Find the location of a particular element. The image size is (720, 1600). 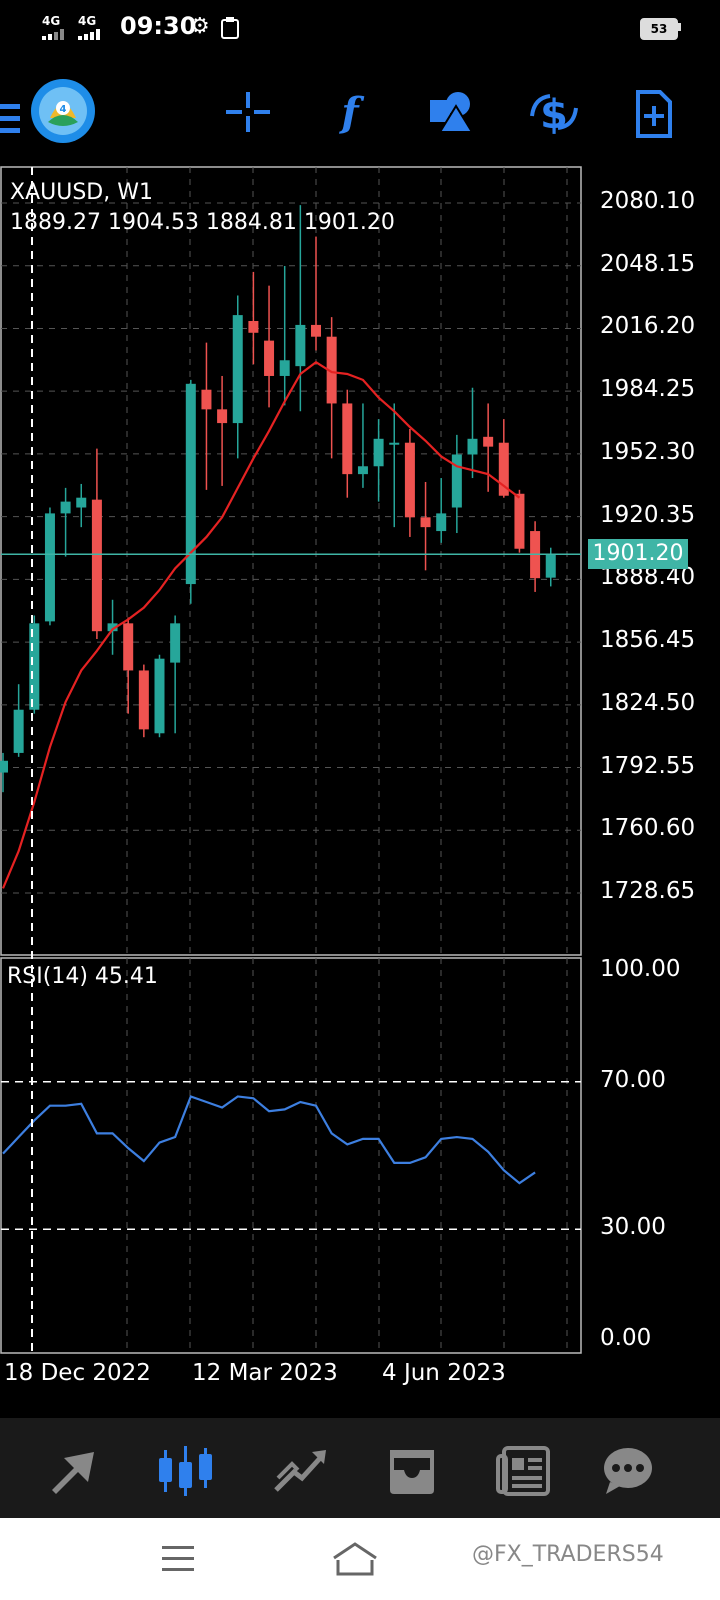

settings-icon: ⚙ is located at coordinates (200, 26).